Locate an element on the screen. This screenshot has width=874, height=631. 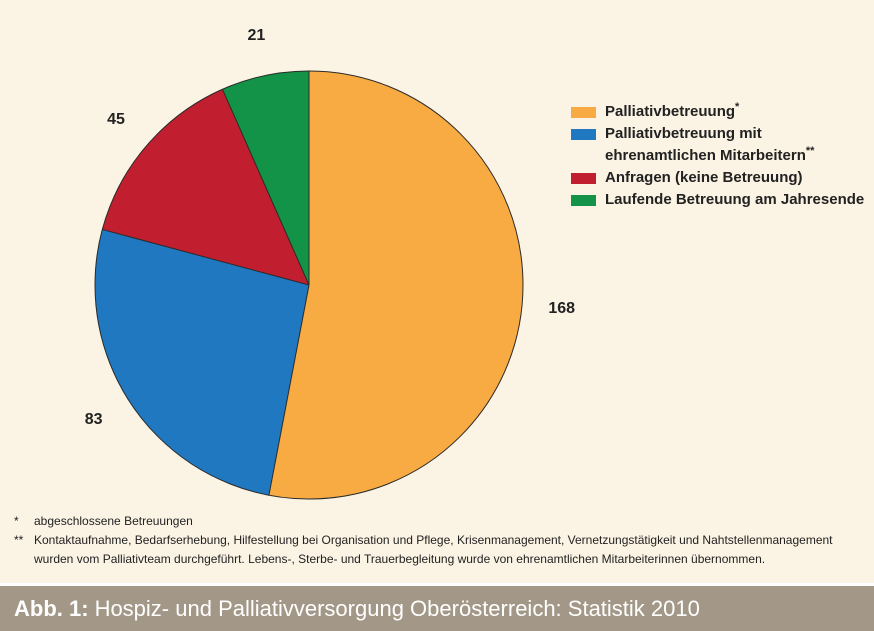
slice-value-label: 168 is located at coordinates (562, 308).